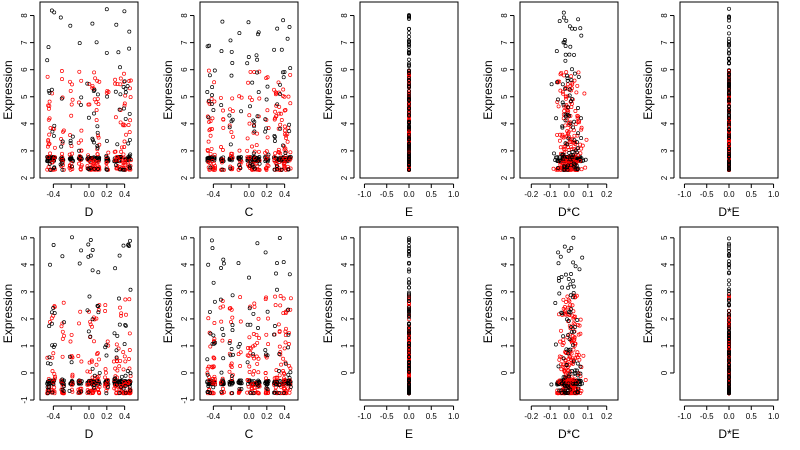 This screenshot has height=450, width=800. Describe the element at coordinates (344, 15) in the screenshot. I see `y-tick-label: 8` at that location.